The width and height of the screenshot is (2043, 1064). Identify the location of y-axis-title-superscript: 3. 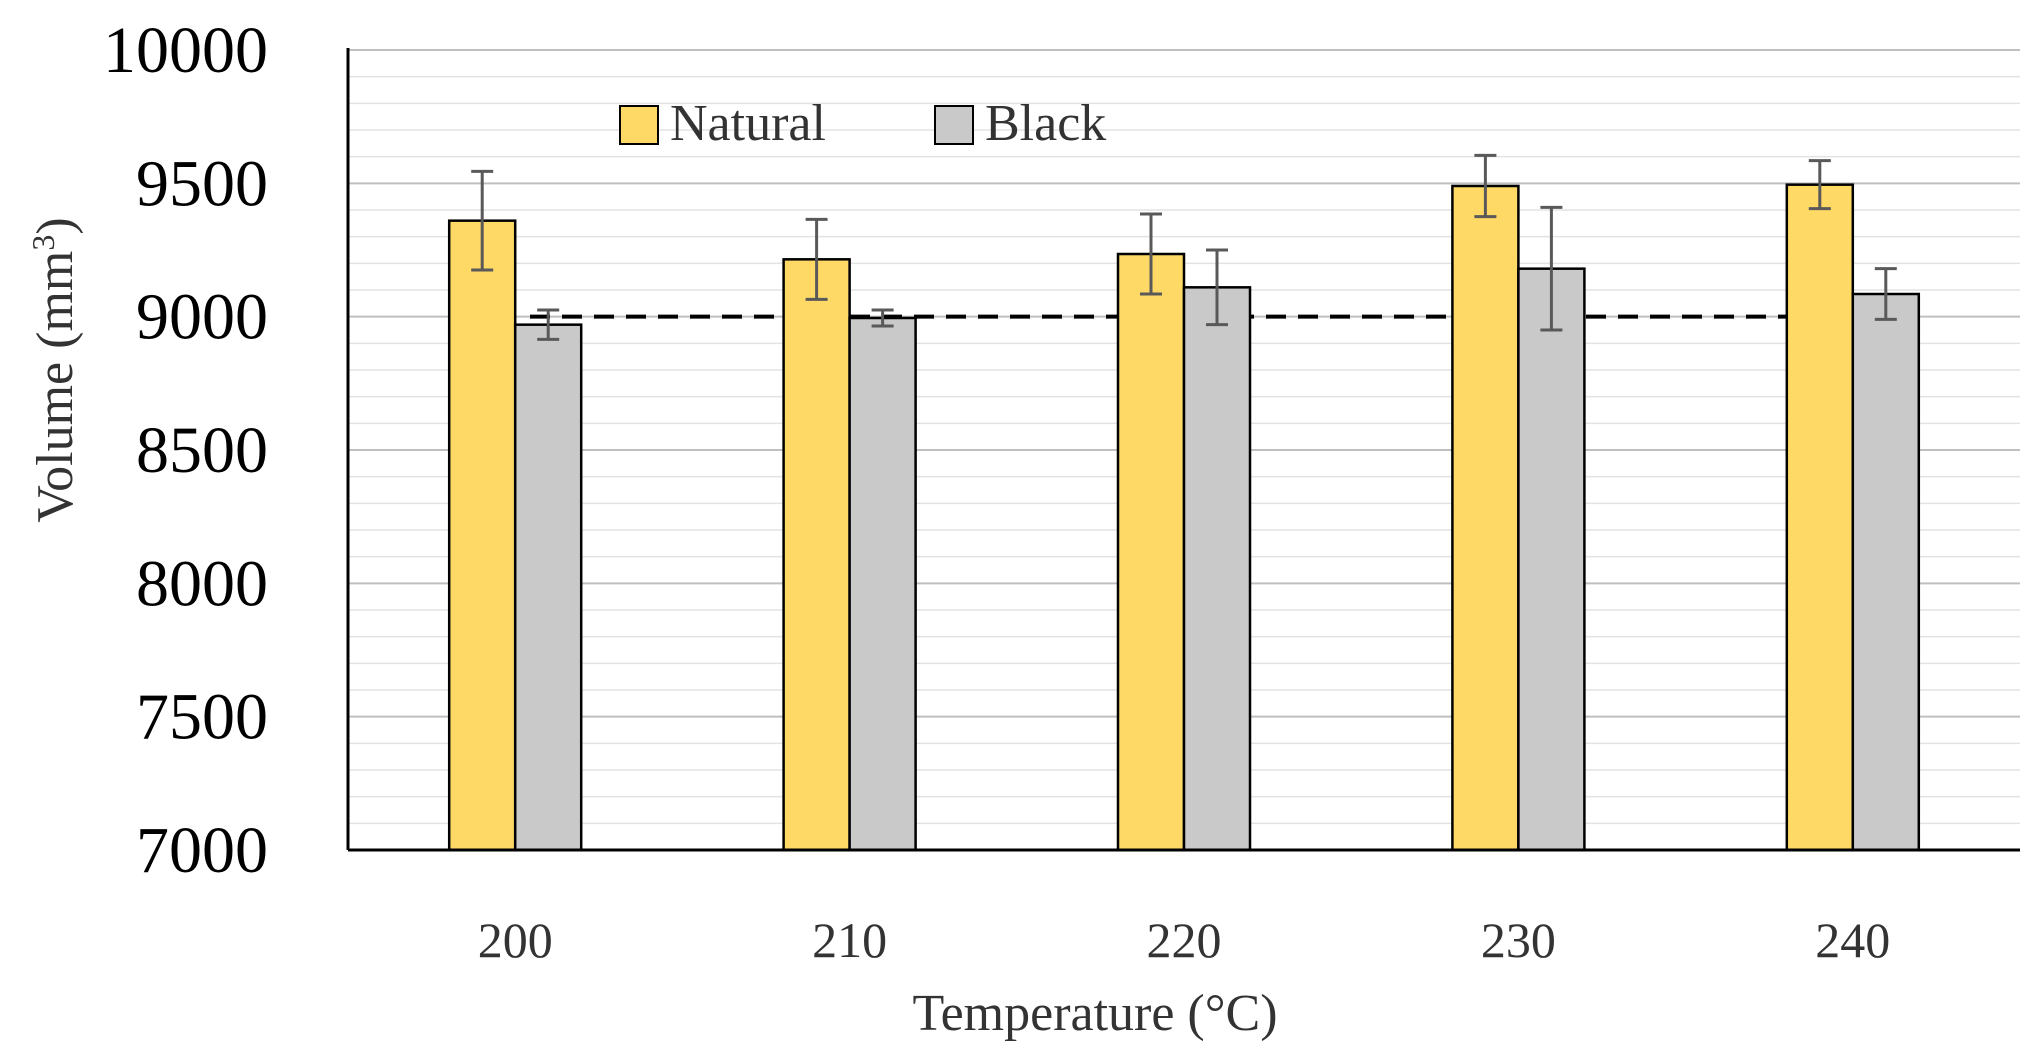
(43, 243).